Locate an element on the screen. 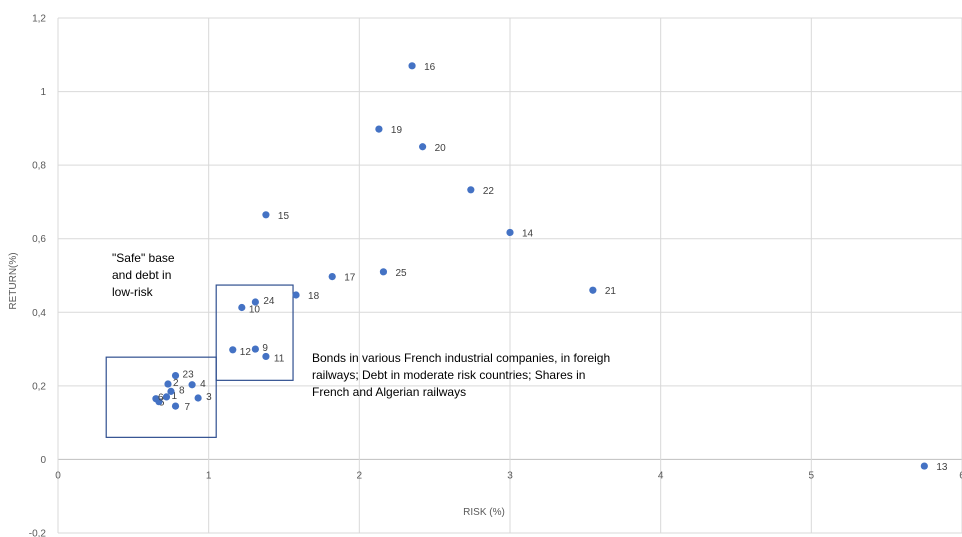  point-label-10: 10 is located at coordinates (255, 310).